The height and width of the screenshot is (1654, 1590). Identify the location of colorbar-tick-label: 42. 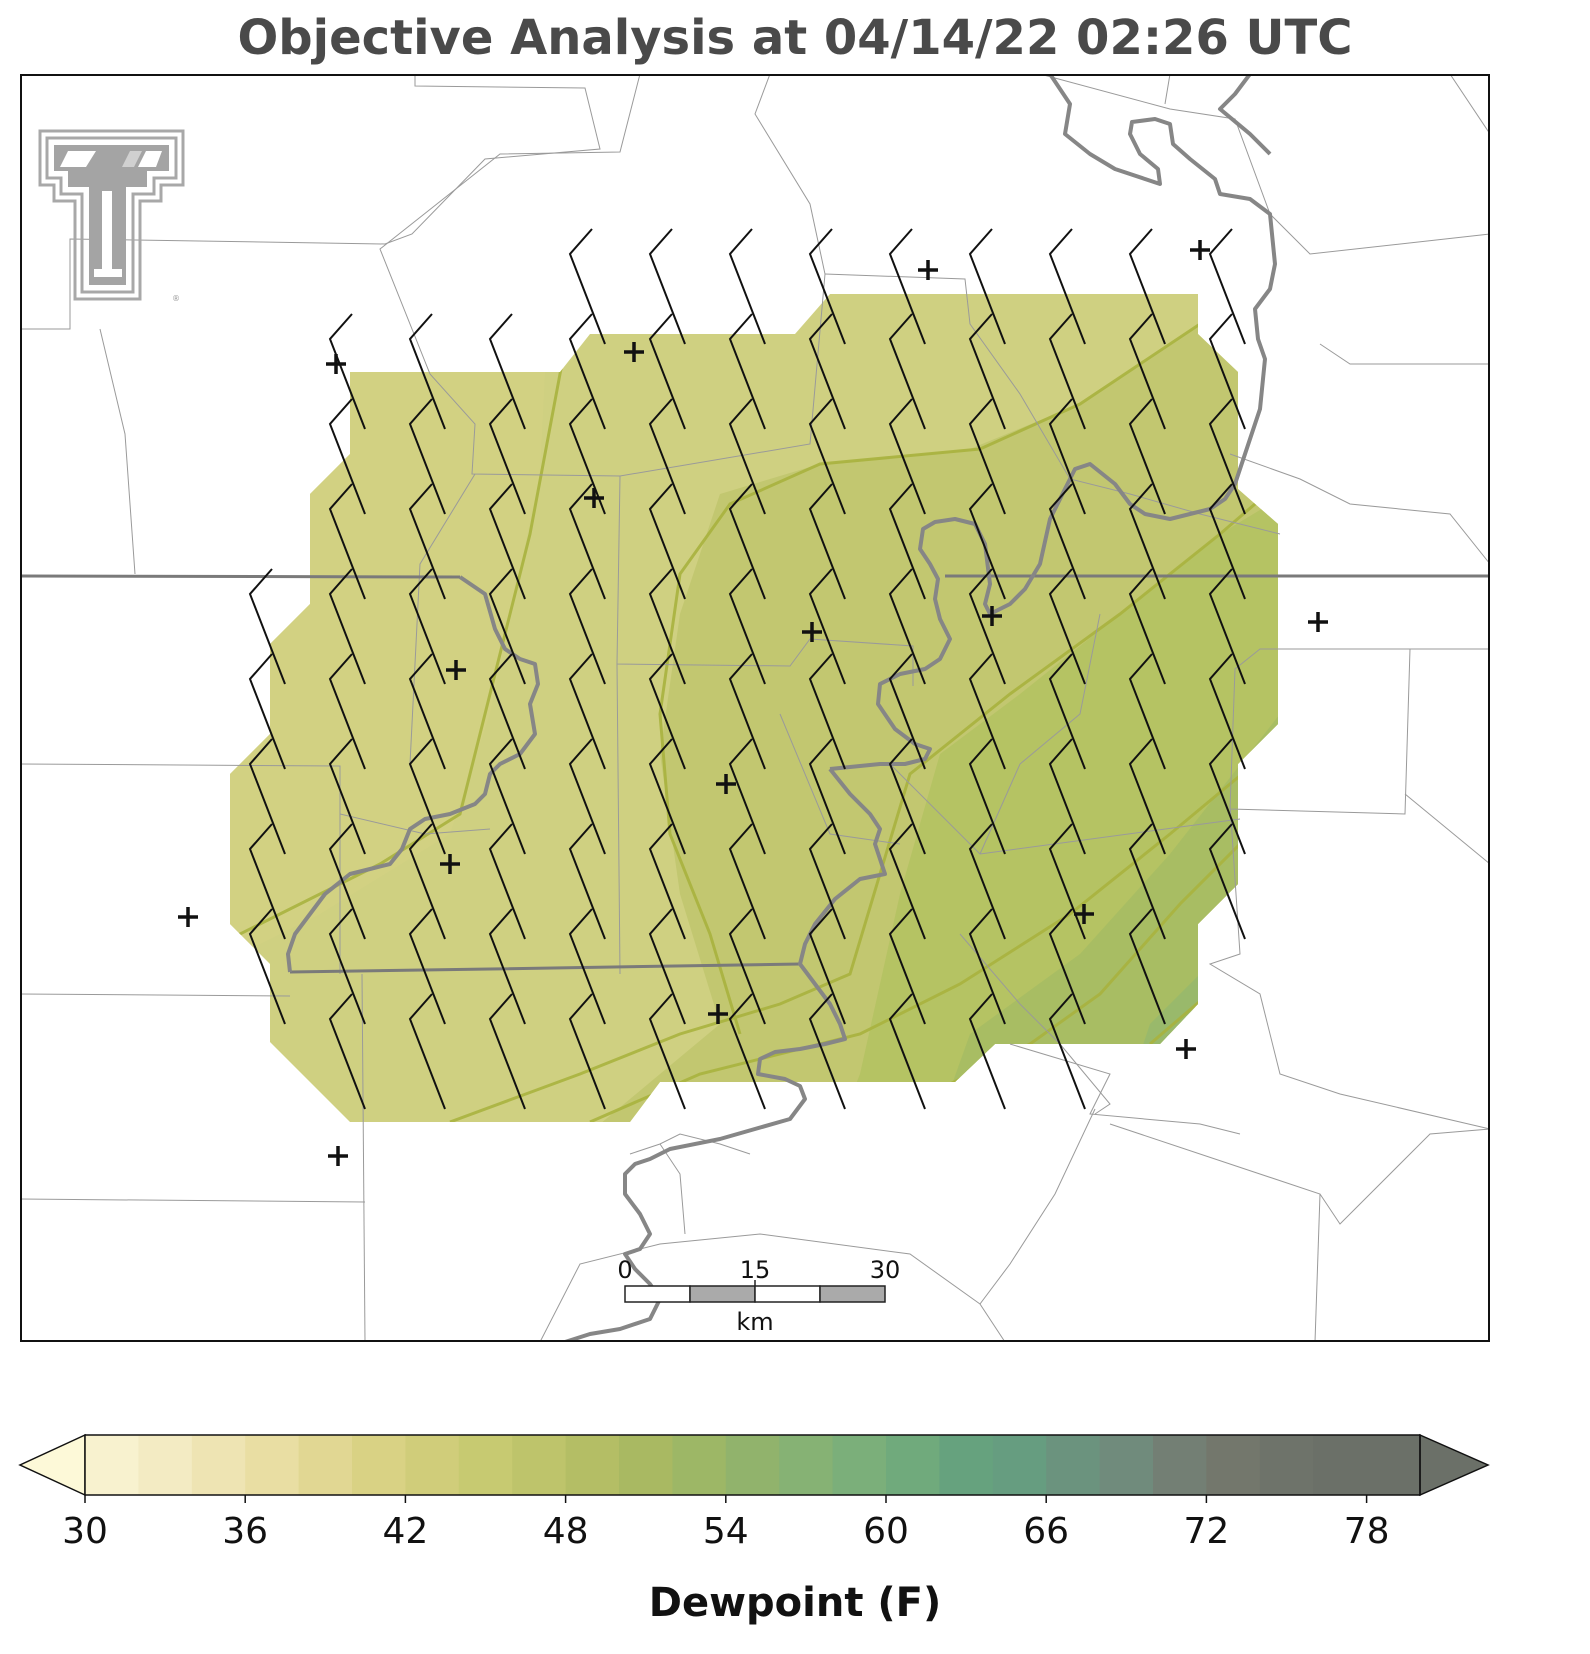
(405, 1531).